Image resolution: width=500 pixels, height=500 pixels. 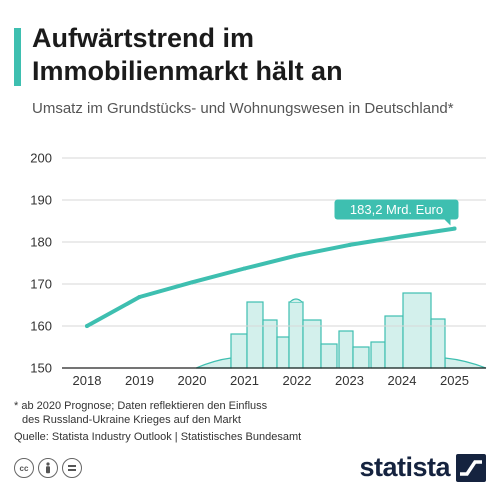 What do you see at coordinates (402, 380) in the screenshot?
I see `x-tick-label: 2024` at bounding box center [402, 380].